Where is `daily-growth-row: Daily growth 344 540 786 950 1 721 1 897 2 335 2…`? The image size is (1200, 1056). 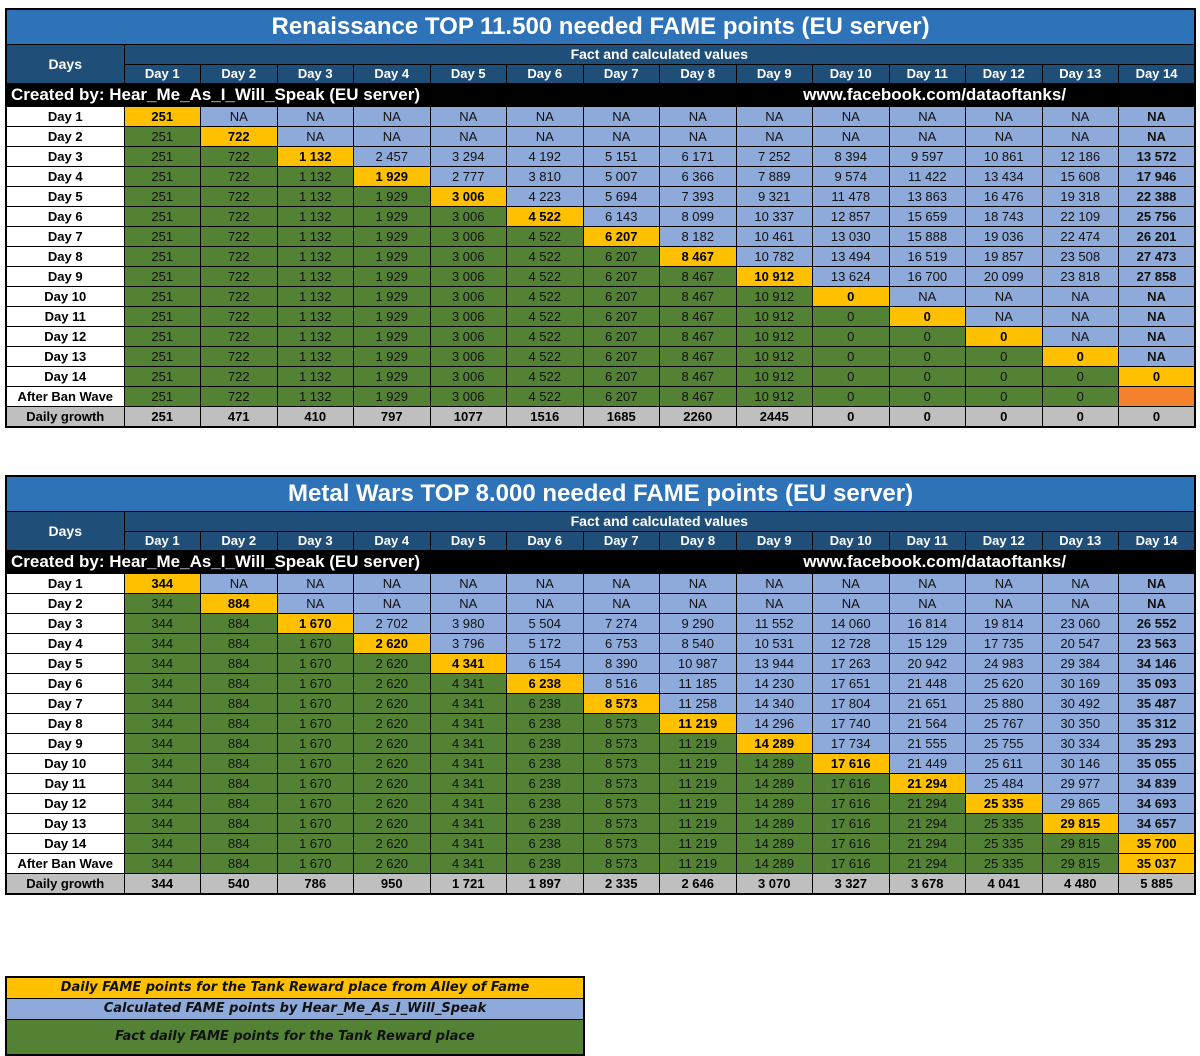
daily-growth-row: Daily growth 344 540 786 950 1 721 1 897 2 335 2… is located at coordinates (600, 884).